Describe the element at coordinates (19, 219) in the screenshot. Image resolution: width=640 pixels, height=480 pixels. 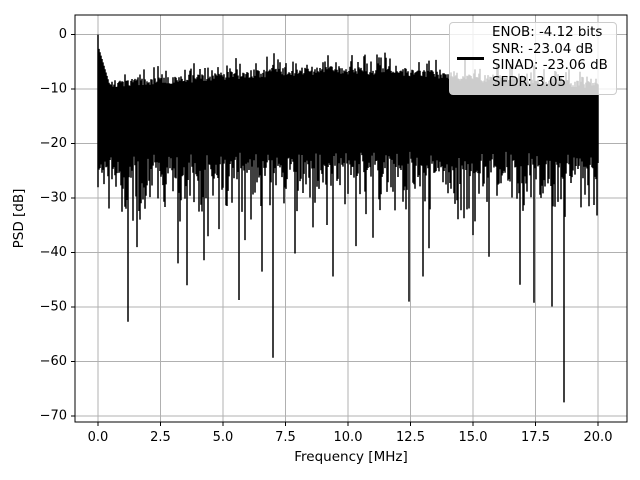
I see `y-axis-label: PSD [dB]` at that location.